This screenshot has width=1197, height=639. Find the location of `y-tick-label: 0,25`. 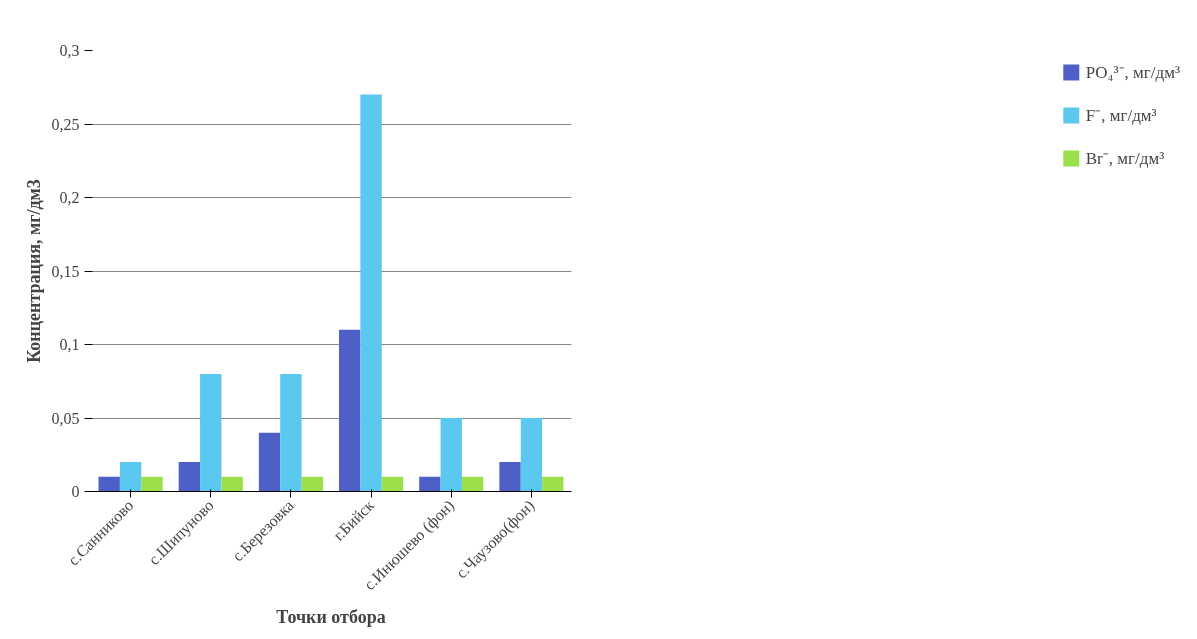

y-tick-label: 0,25 is located at coordinates (65, 124).